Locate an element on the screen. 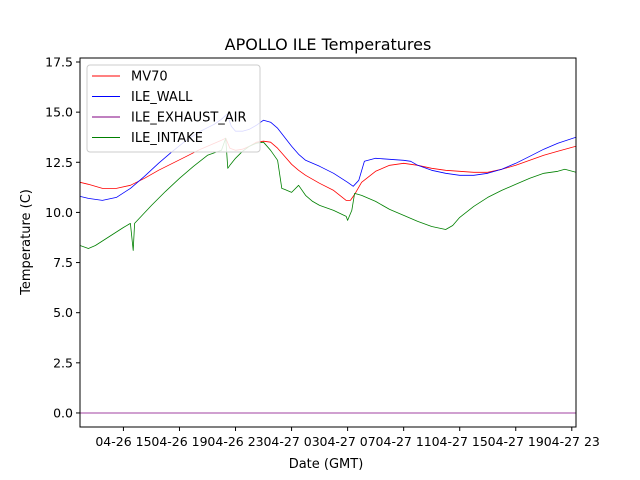  x-tick-label: 04-26 19 is located at coordinates (179, 441).